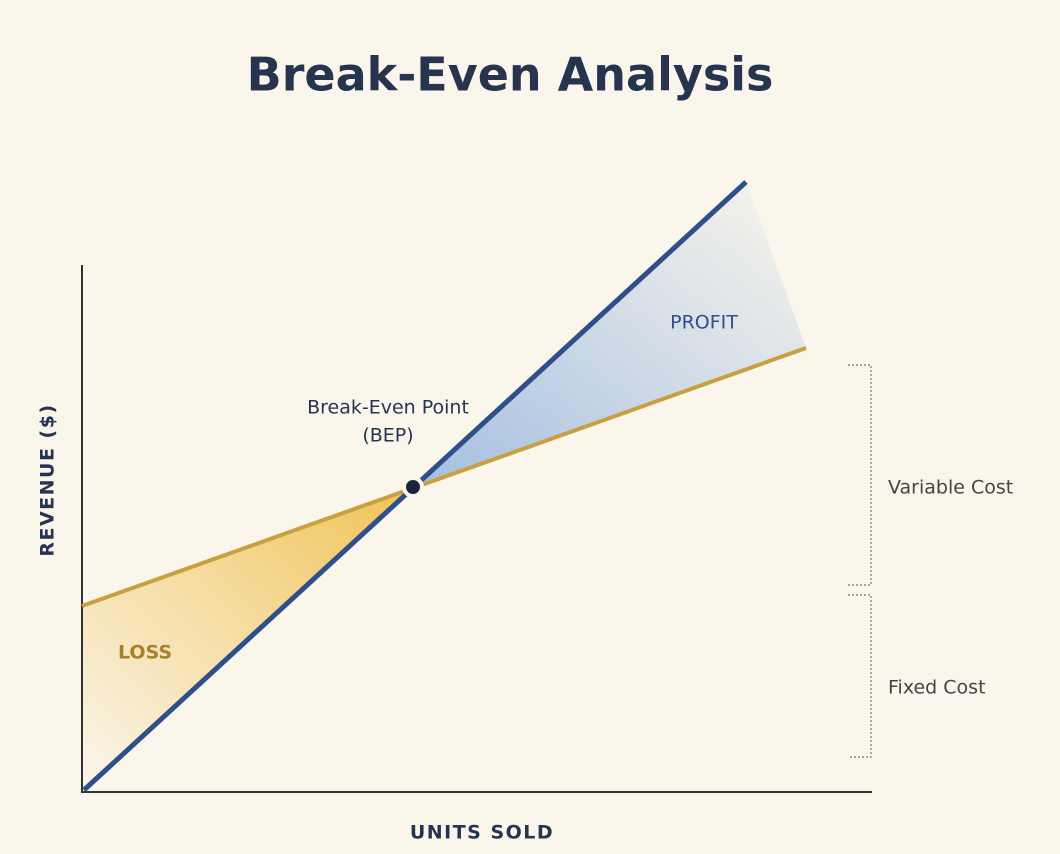 This screenshot has height=854, width=1060. I want to click on bep-label: Break-Even Point, so click(388, 408).